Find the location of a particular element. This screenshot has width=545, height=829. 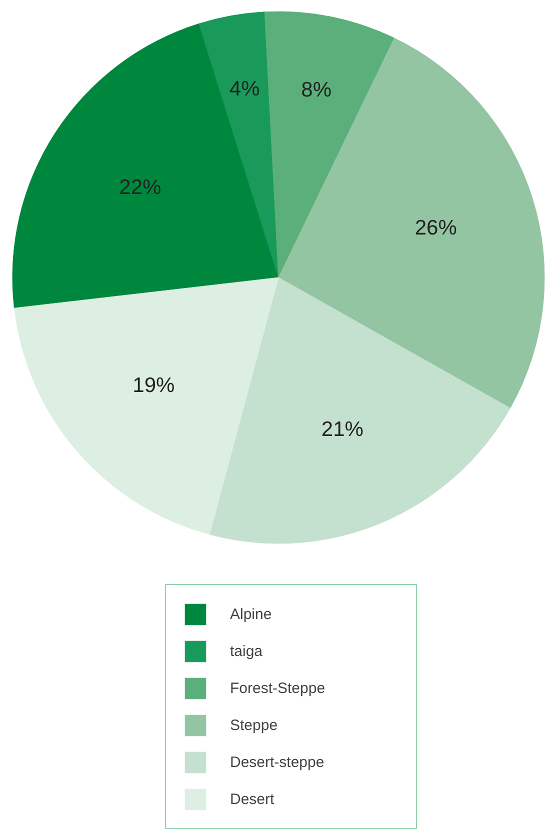

legend-label: Steppe is located at coordinates (254, 725).